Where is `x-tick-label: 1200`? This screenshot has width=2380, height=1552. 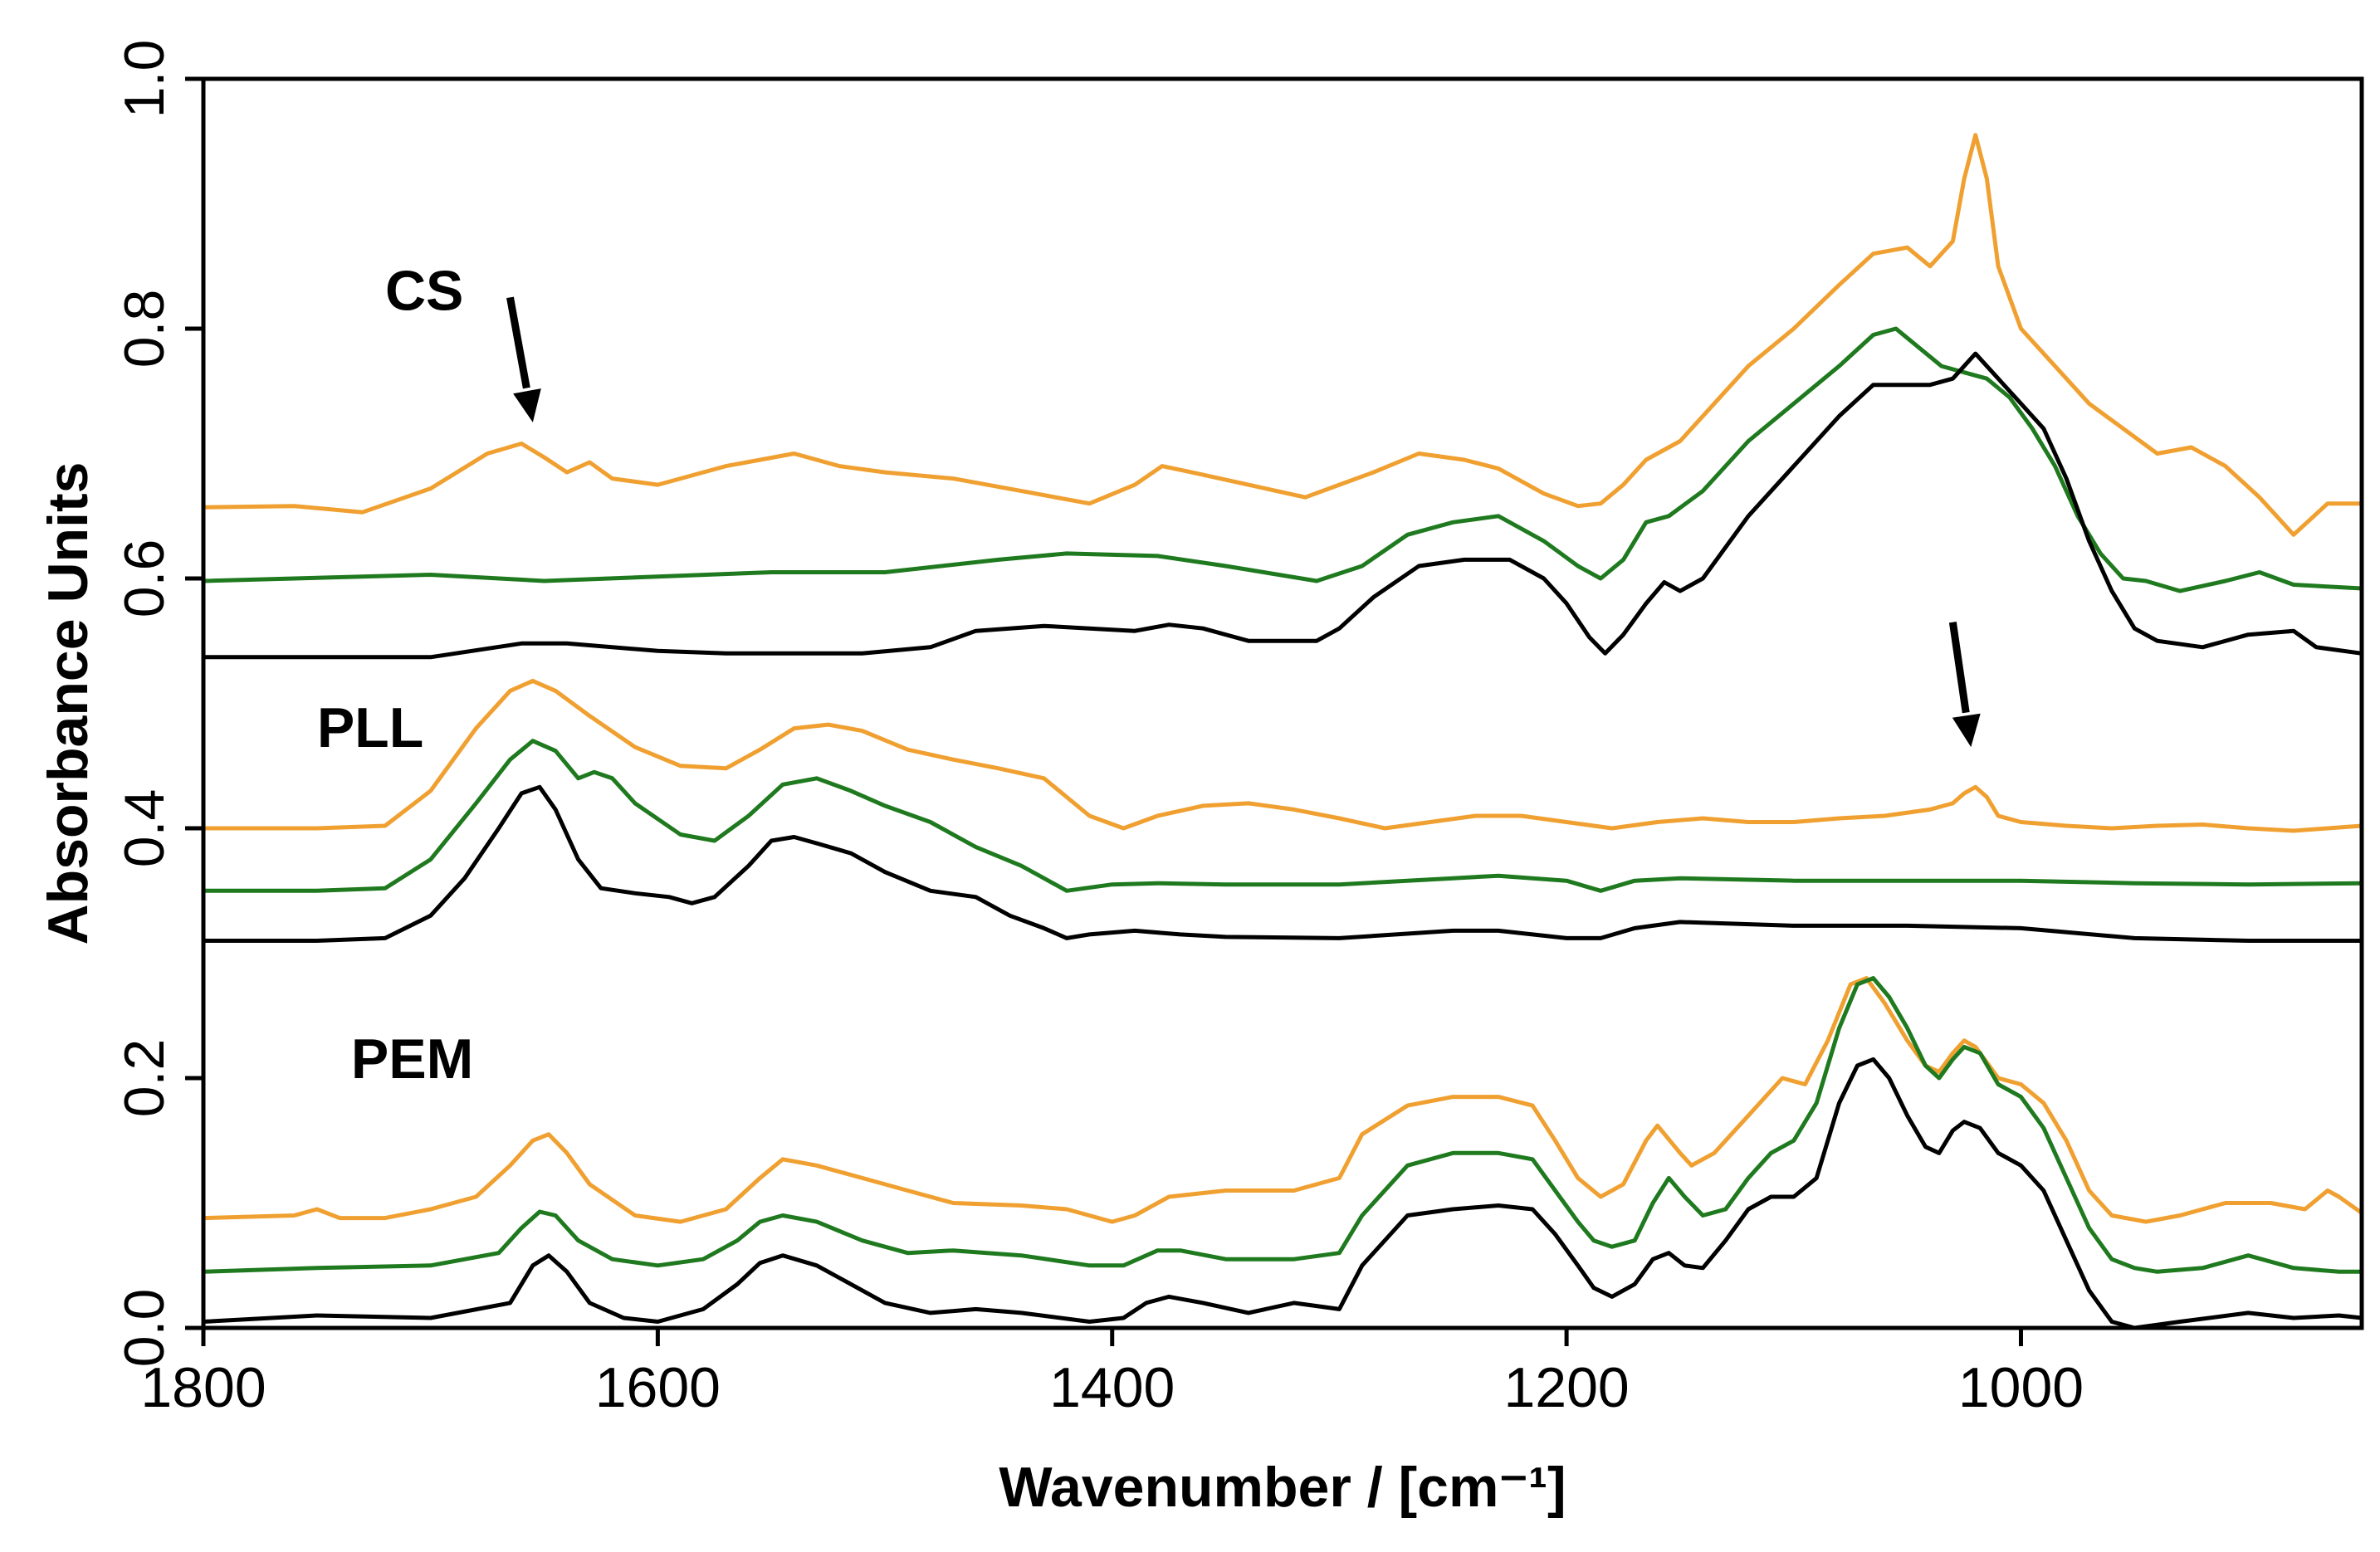 x-tick-label: 1200 is located at coordinates (1566, 1387).